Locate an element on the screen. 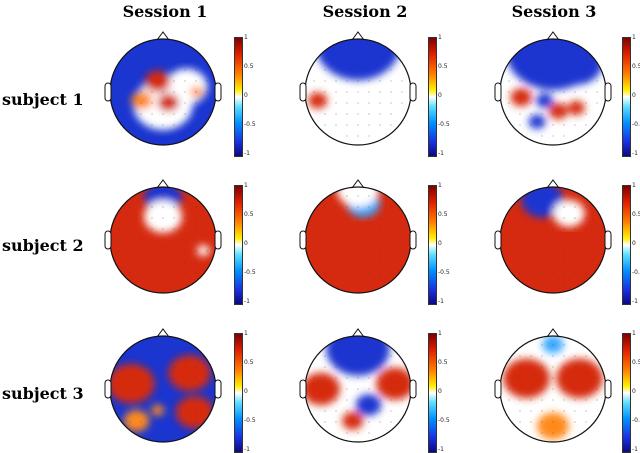 This screenshot has height=453, width=640. column-title-session-1: Session 1 is located at coordinates (165, 11).